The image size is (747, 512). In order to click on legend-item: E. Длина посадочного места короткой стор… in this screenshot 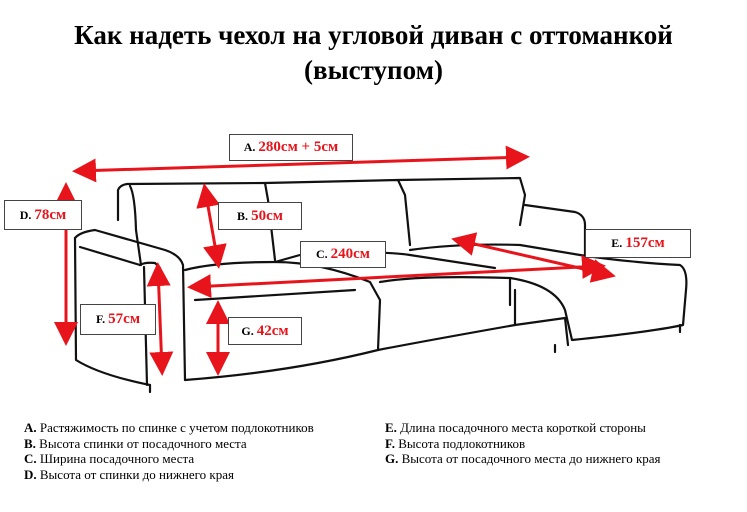, I will do `click(515, 427)`.